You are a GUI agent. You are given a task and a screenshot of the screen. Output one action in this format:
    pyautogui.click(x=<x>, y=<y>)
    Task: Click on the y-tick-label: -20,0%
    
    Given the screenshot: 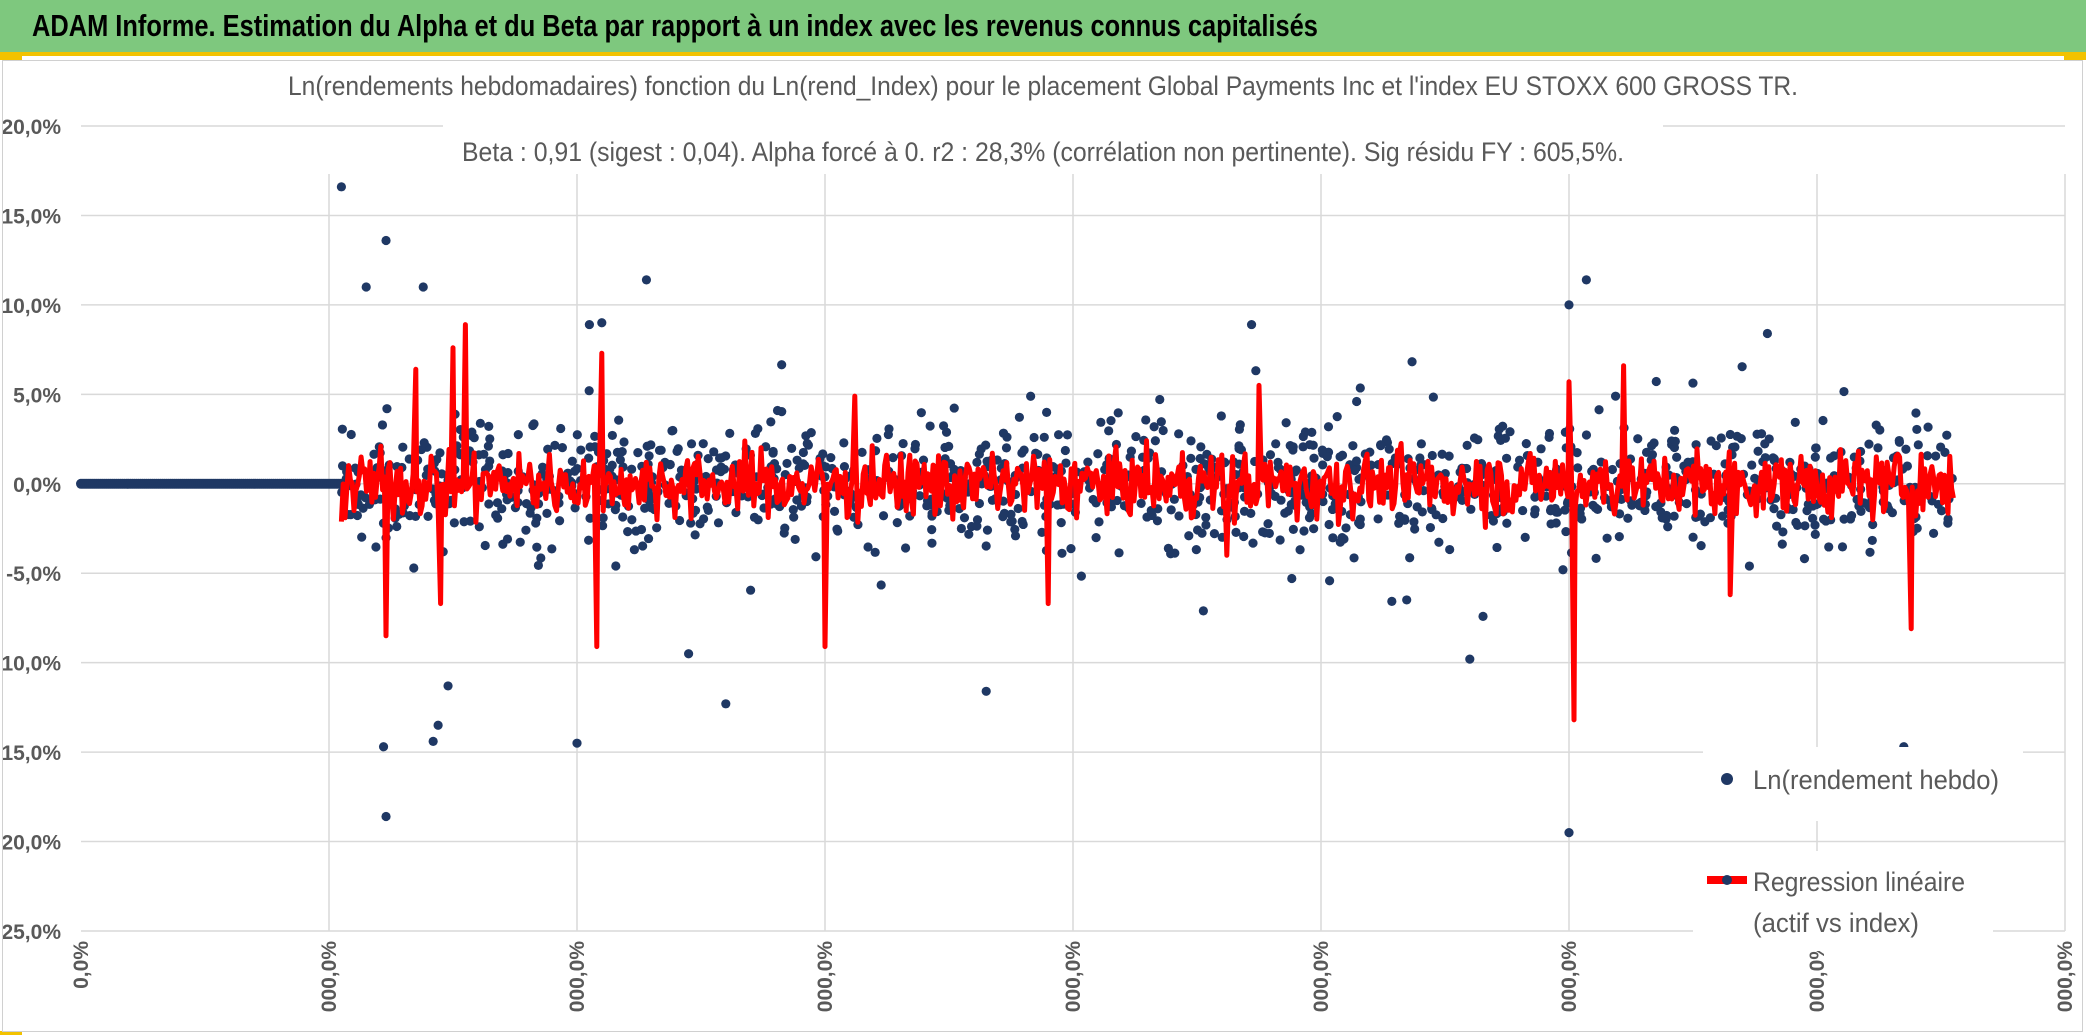 What is the action you would take?
    pyautogui.click(x=32, y=843)
    